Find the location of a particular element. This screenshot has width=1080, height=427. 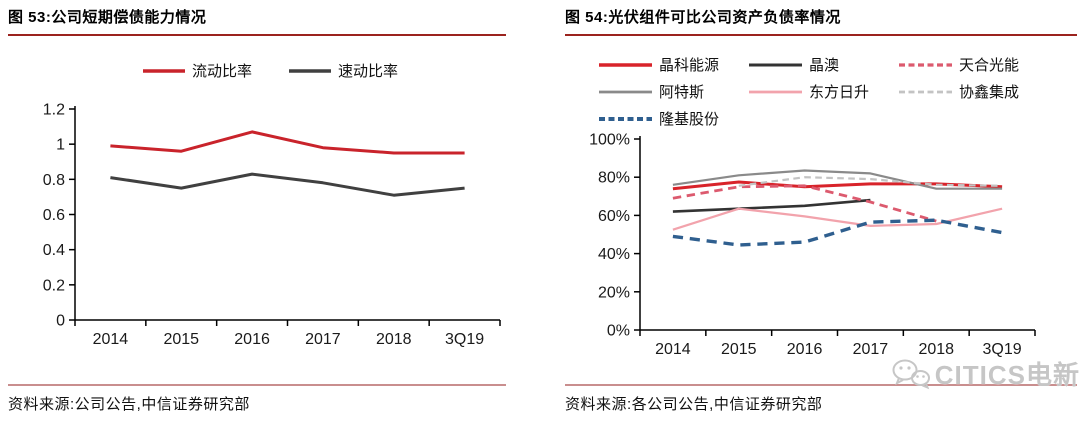

watermark: CITICS电新 is located at coordinates (985, 373).